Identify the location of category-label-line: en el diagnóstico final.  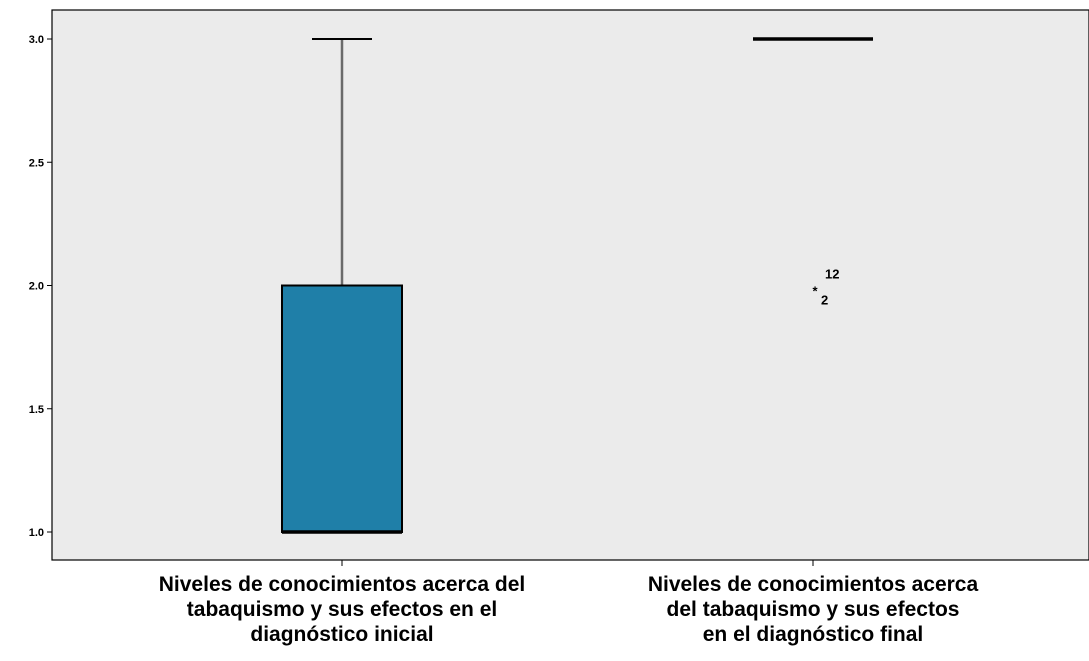
(813, 634).